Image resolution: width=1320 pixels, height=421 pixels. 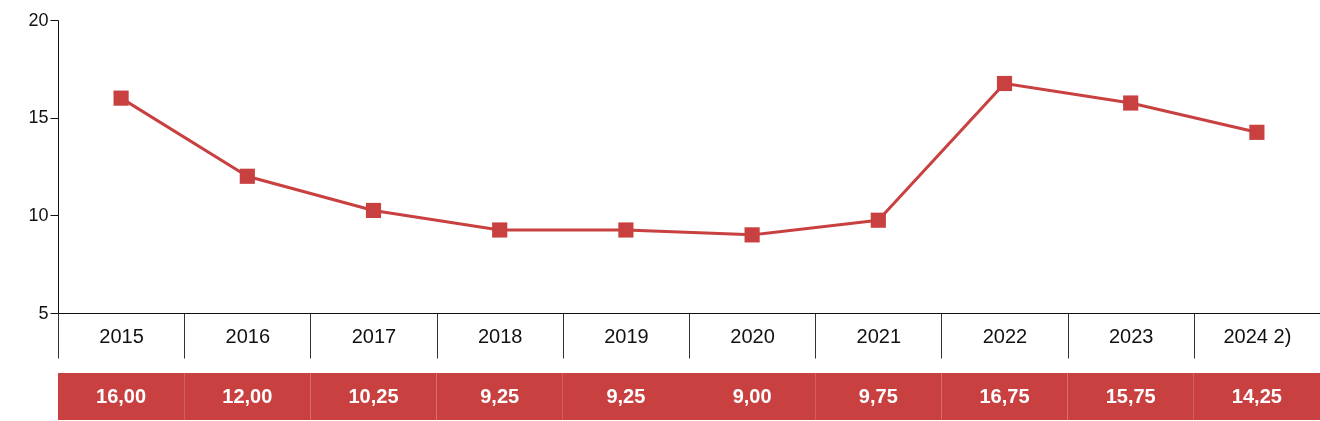 I want to click on data-label: 9,75, so click(x=878, y=396).